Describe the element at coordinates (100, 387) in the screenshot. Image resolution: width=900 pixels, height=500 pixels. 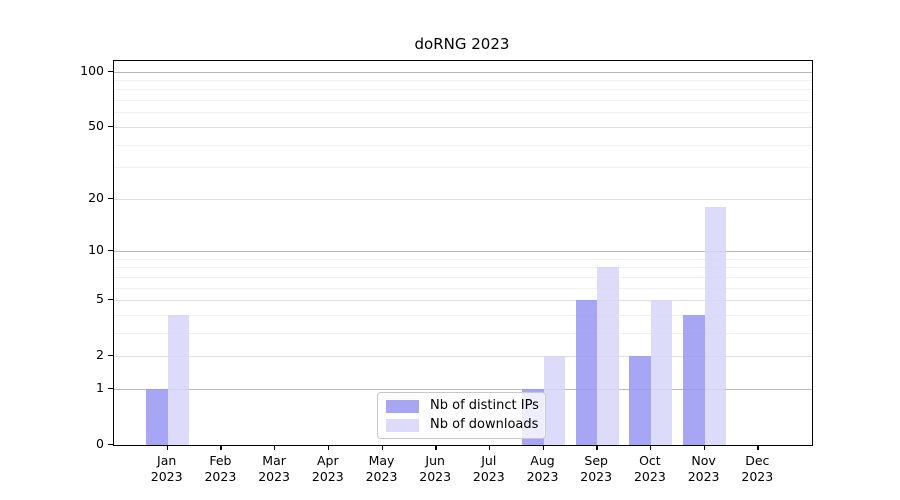
I see `y-tick-label: 1` at that location.